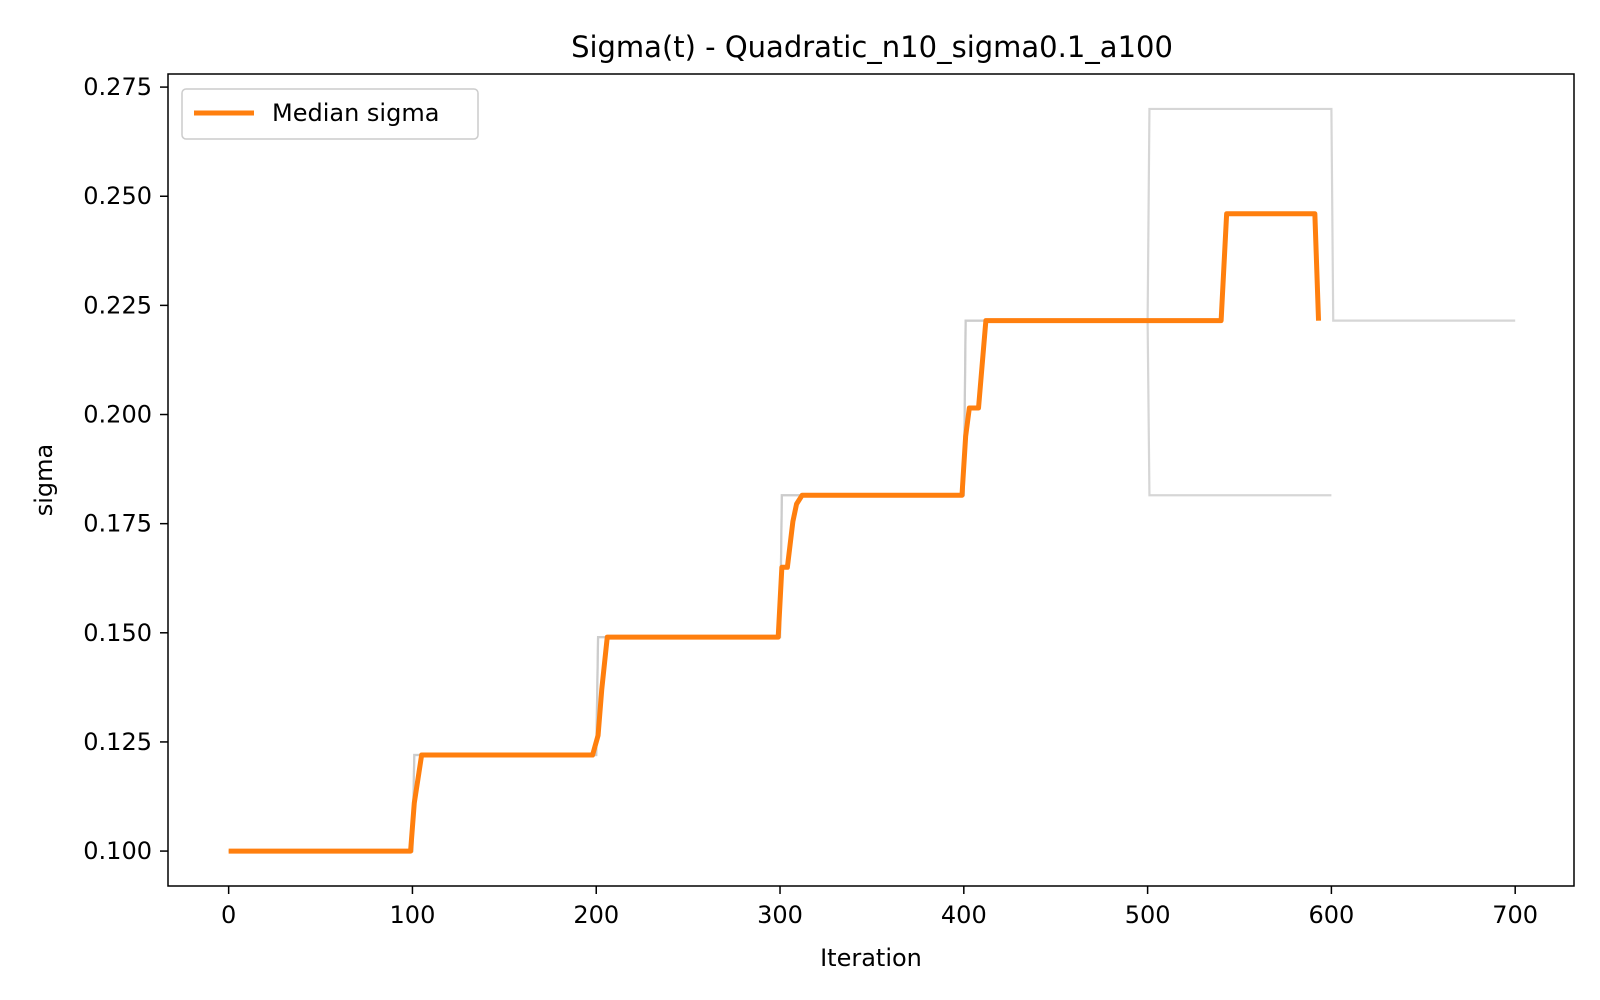 Image resolution: width=1600 pixels, height=1000 pixels. What do you see at coordinates (117, 415) in the screenshot?
I see `y-tick-label: 0.200` at bounding box center [117, 415].